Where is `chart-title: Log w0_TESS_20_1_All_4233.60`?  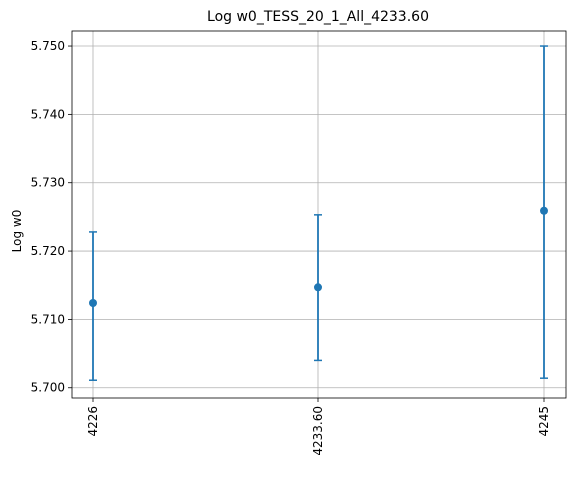
chart-title: Log w0_TESS_20_1_All_4233.60 is located at coordinates (318, 17).